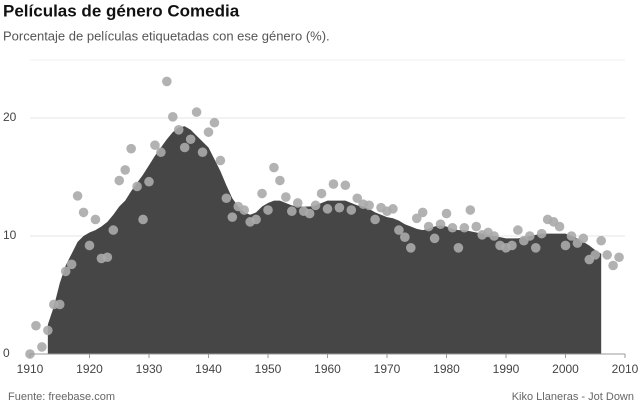 The width and height of the screenshot is (640, 405). What do you see at coordinates (506, 369) in the screenshot?
I see `x-tick-label: 1990` at bounding box center [506, 369].